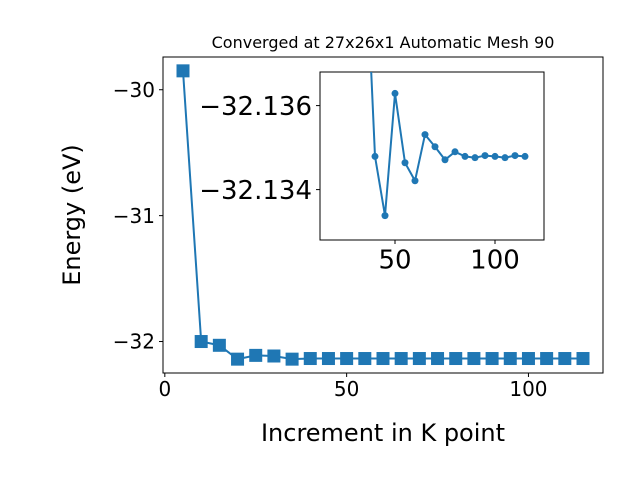  Describe the element at coordinates (255, 191) in the screenshot. I see `y-tick-label: −32.134` at that location.